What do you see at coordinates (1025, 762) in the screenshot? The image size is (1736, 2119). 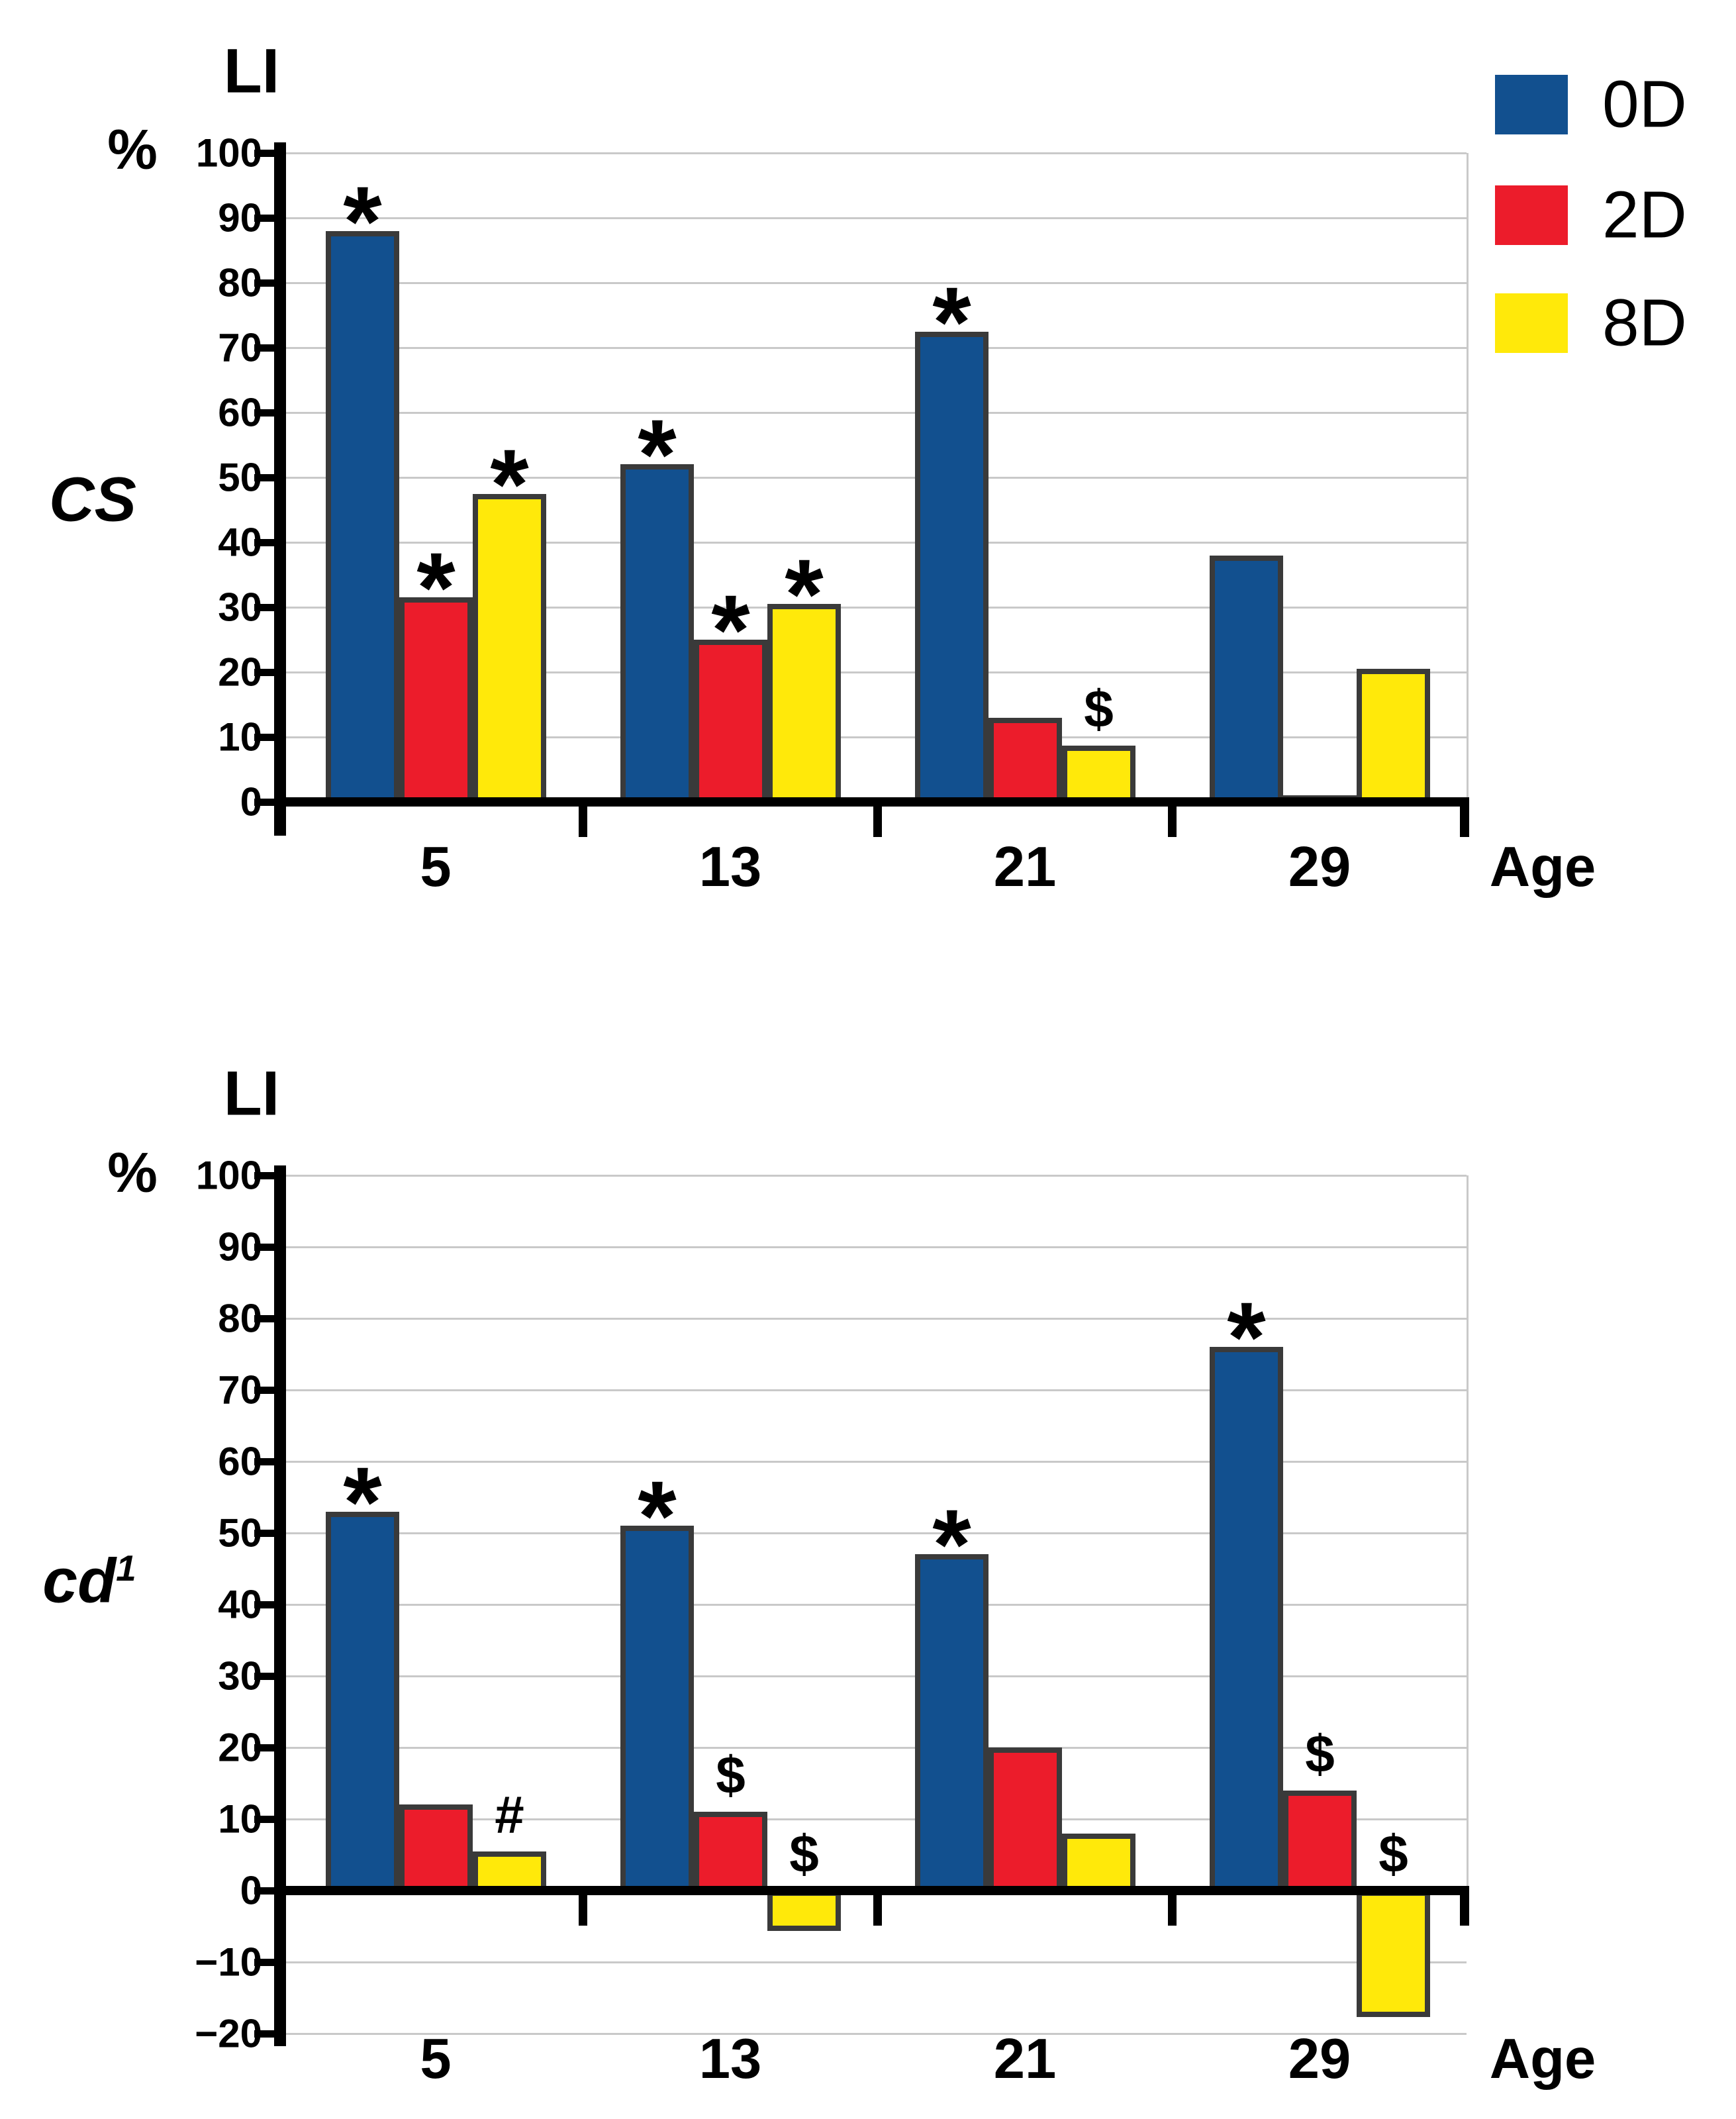 I see `bar-2D-age21` at bounding box center [1025, 762].